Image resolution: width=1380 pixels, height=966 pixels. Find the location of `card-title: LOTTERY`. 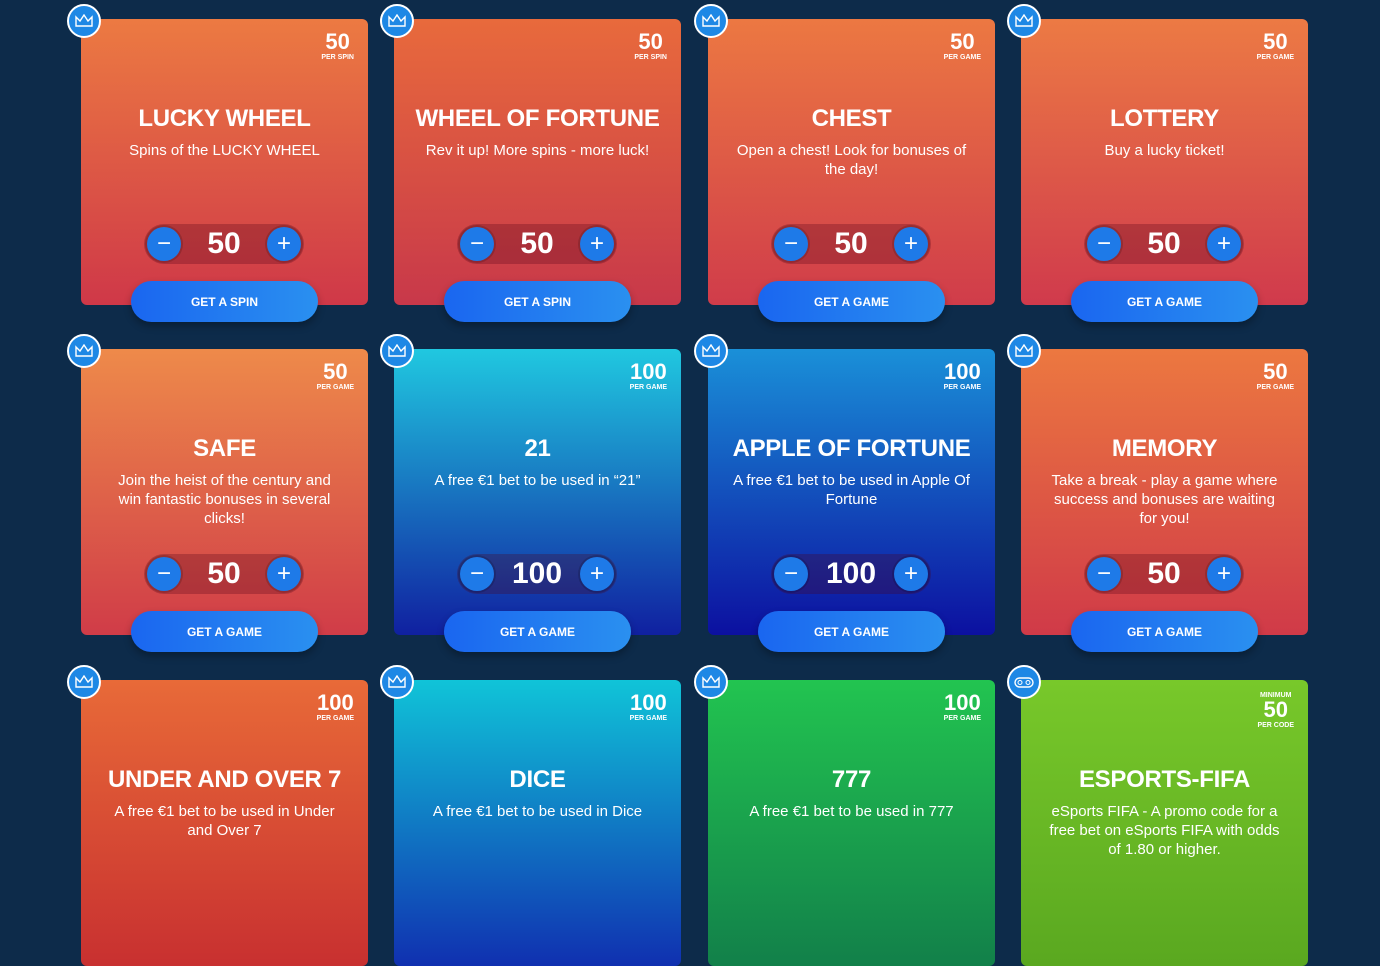

card-title: LOTTERY is located at coordinates (1164, 118).